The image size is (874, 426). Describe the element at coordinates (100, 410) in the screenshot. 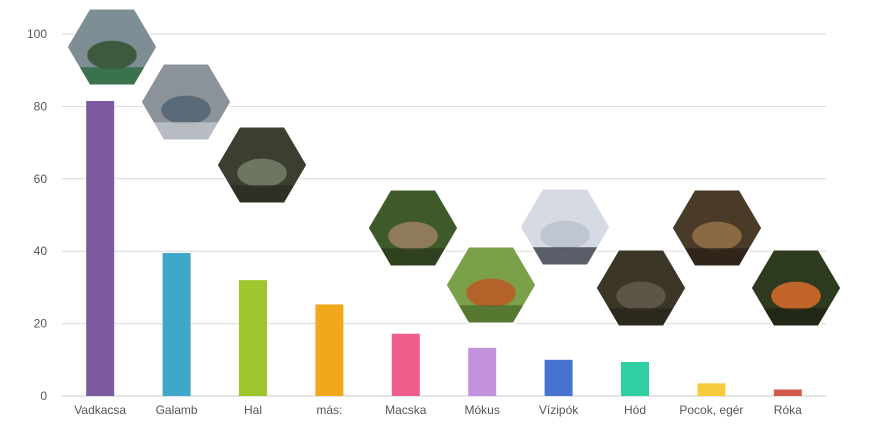

I see `x-category-label: Vadkacsa` at that location.